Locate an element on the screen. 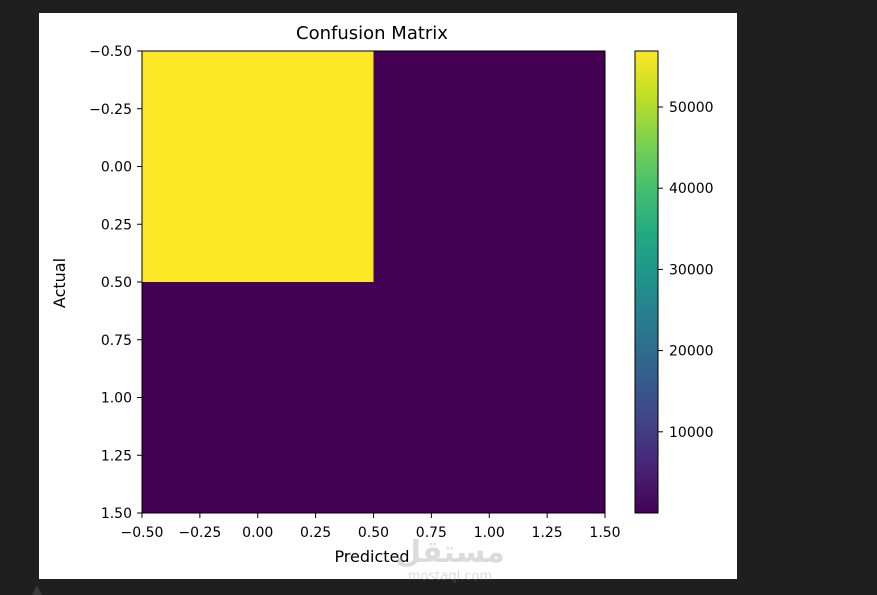 This screenshot has height=595, width=877. corner-marker-icon is located at coordinates (37, 590).